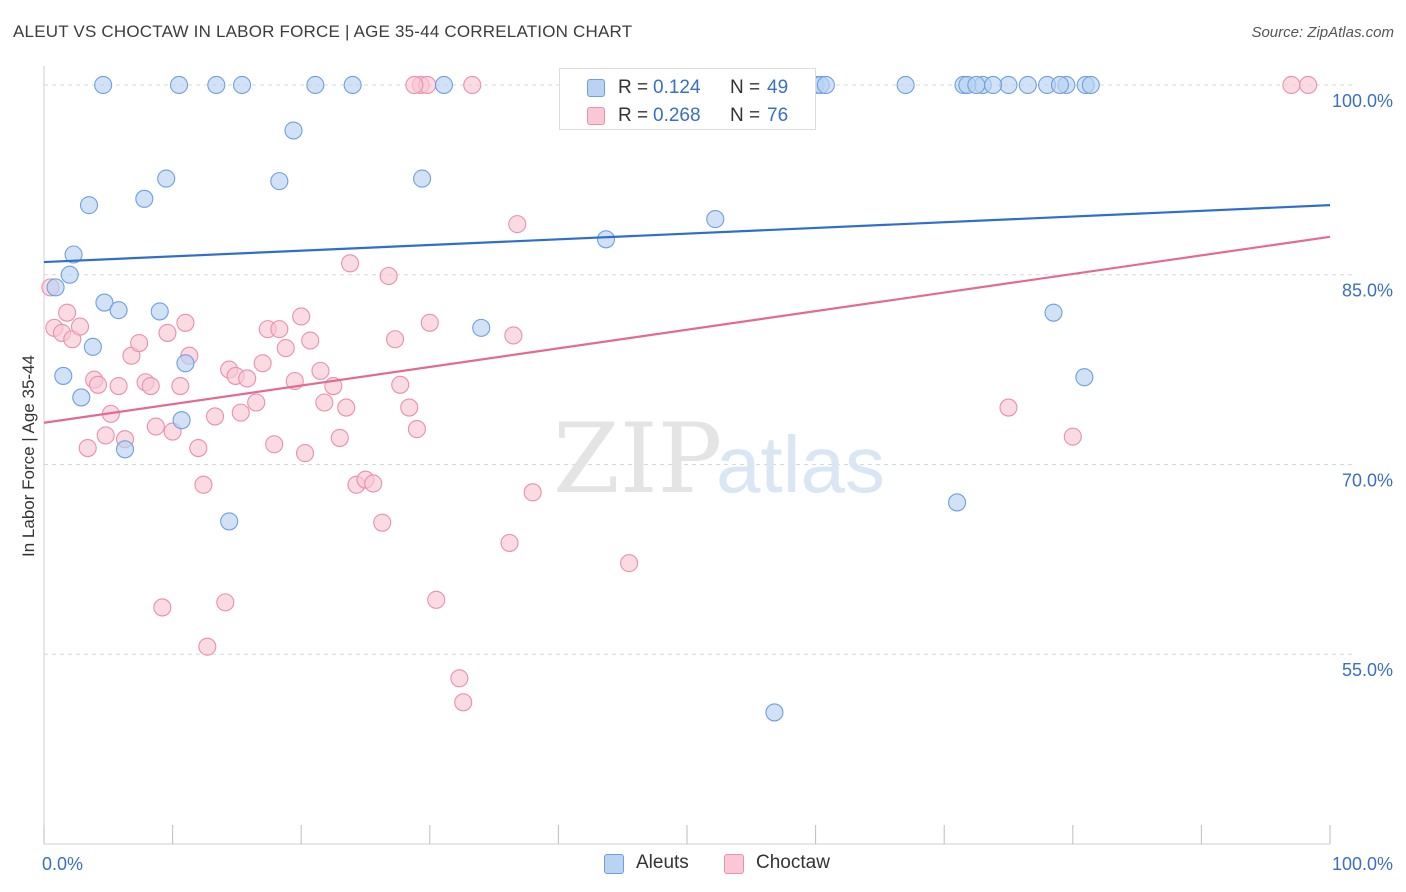 This screenshot has height=892, width=1406. What do you see at coordinates (637, 459) in the screenshot?
I see `watermark-zip: ZIP` at bounding box center [637, 459].